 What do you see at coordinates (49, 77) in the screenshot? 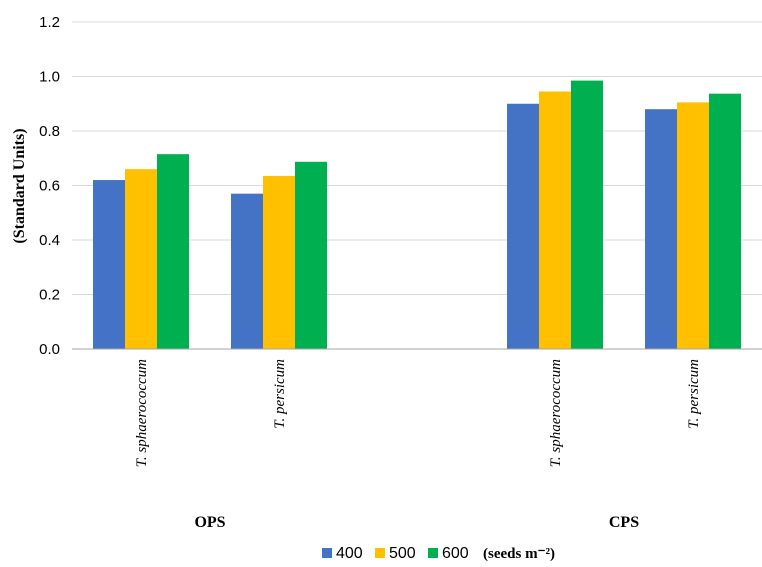
I see `y-tick-label: 1.0` at bounding box center [49, 77].